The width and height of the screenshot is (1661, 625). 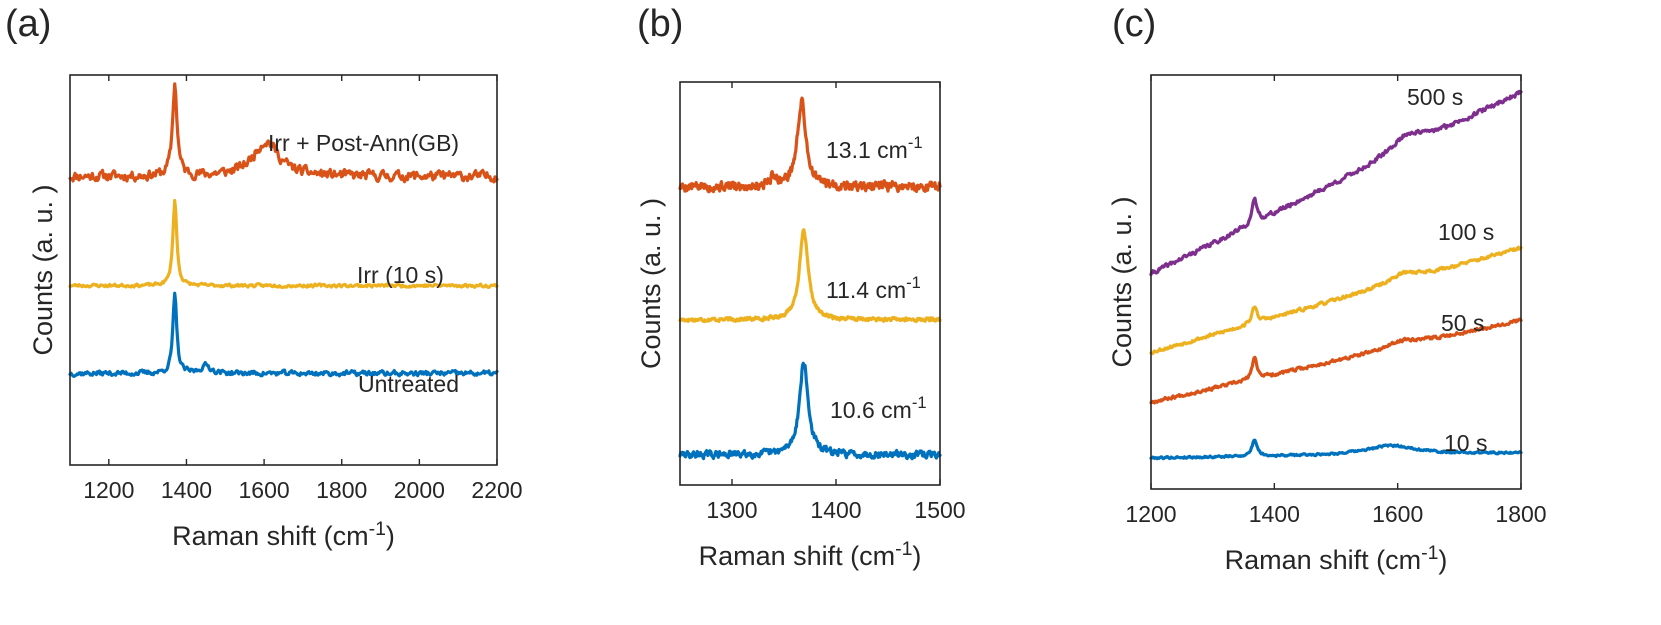 I want to click on x-tick-label: 1500, so click(x=939, y=510).